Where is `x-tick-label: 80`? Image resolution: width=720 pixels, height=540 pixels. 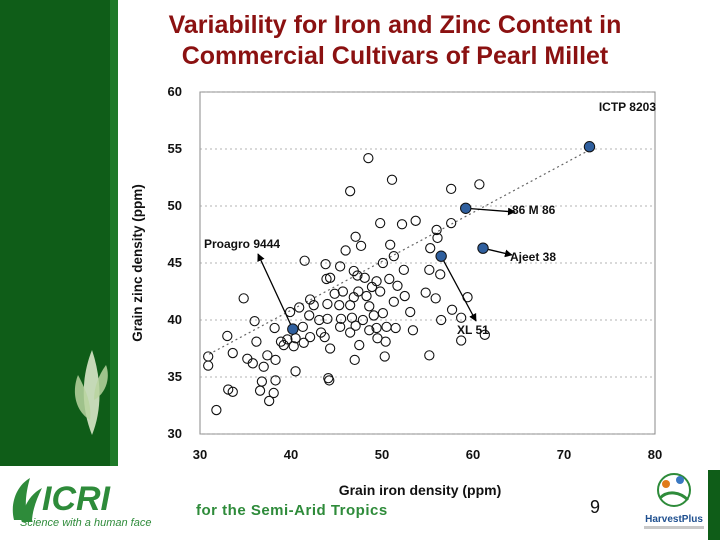
x-tick-label: 80 is located at coordinates (655, 454).